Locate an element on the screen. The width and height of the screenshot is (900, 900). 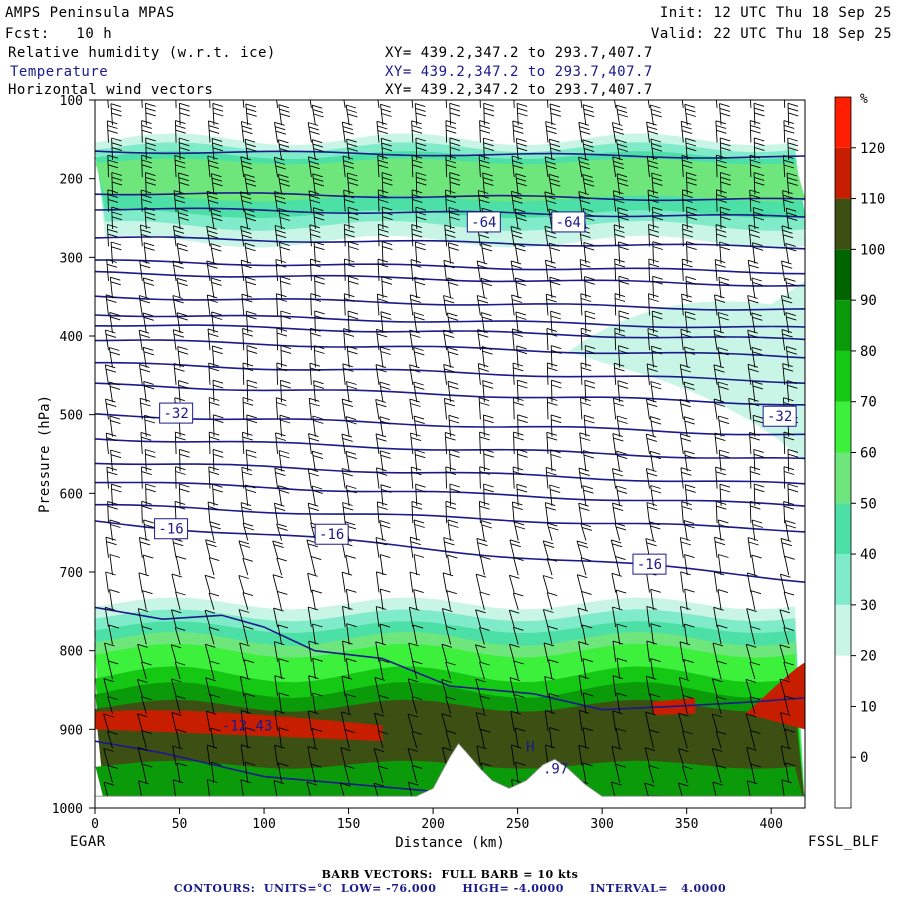
x-tick-label: 150 is located at coordinates (348, 824).